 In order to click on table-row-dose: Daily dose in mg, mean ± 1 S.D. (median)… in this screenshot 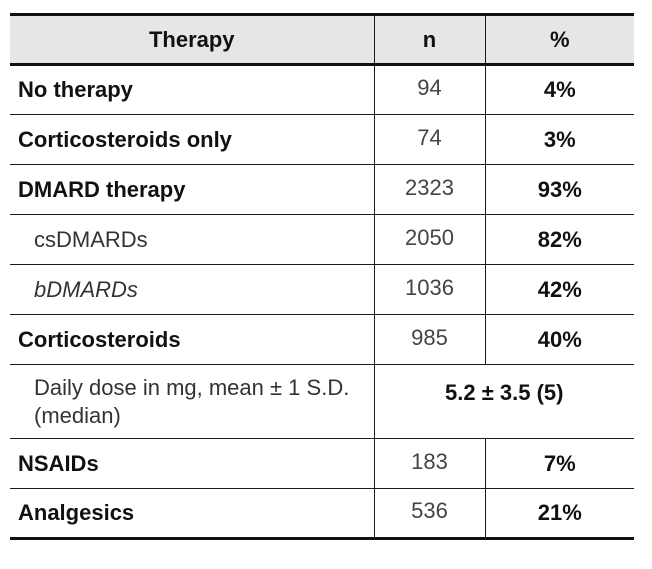, I will do `click(322, 401)`.